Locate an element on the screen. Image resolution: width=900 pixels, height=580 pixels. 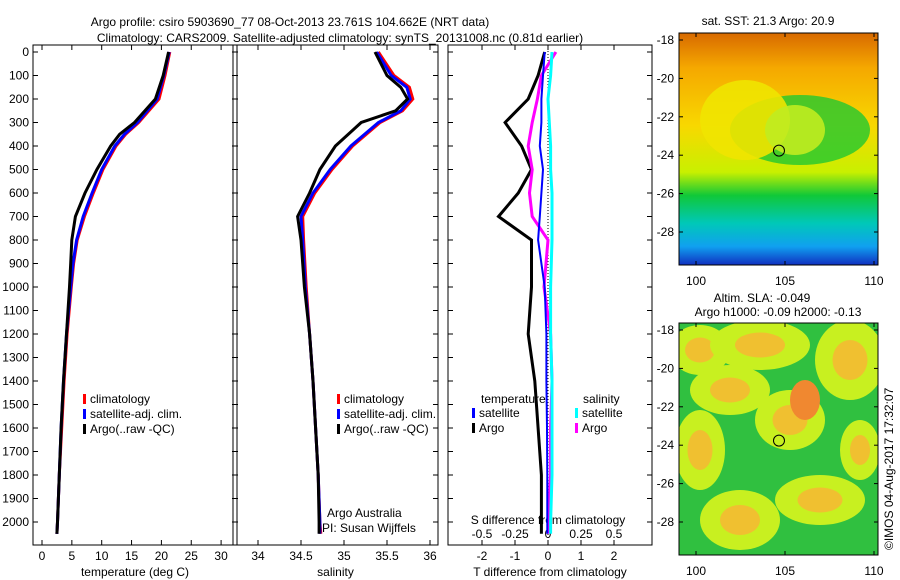
x-axis-label: salinity is located at coordinates (335, 572).